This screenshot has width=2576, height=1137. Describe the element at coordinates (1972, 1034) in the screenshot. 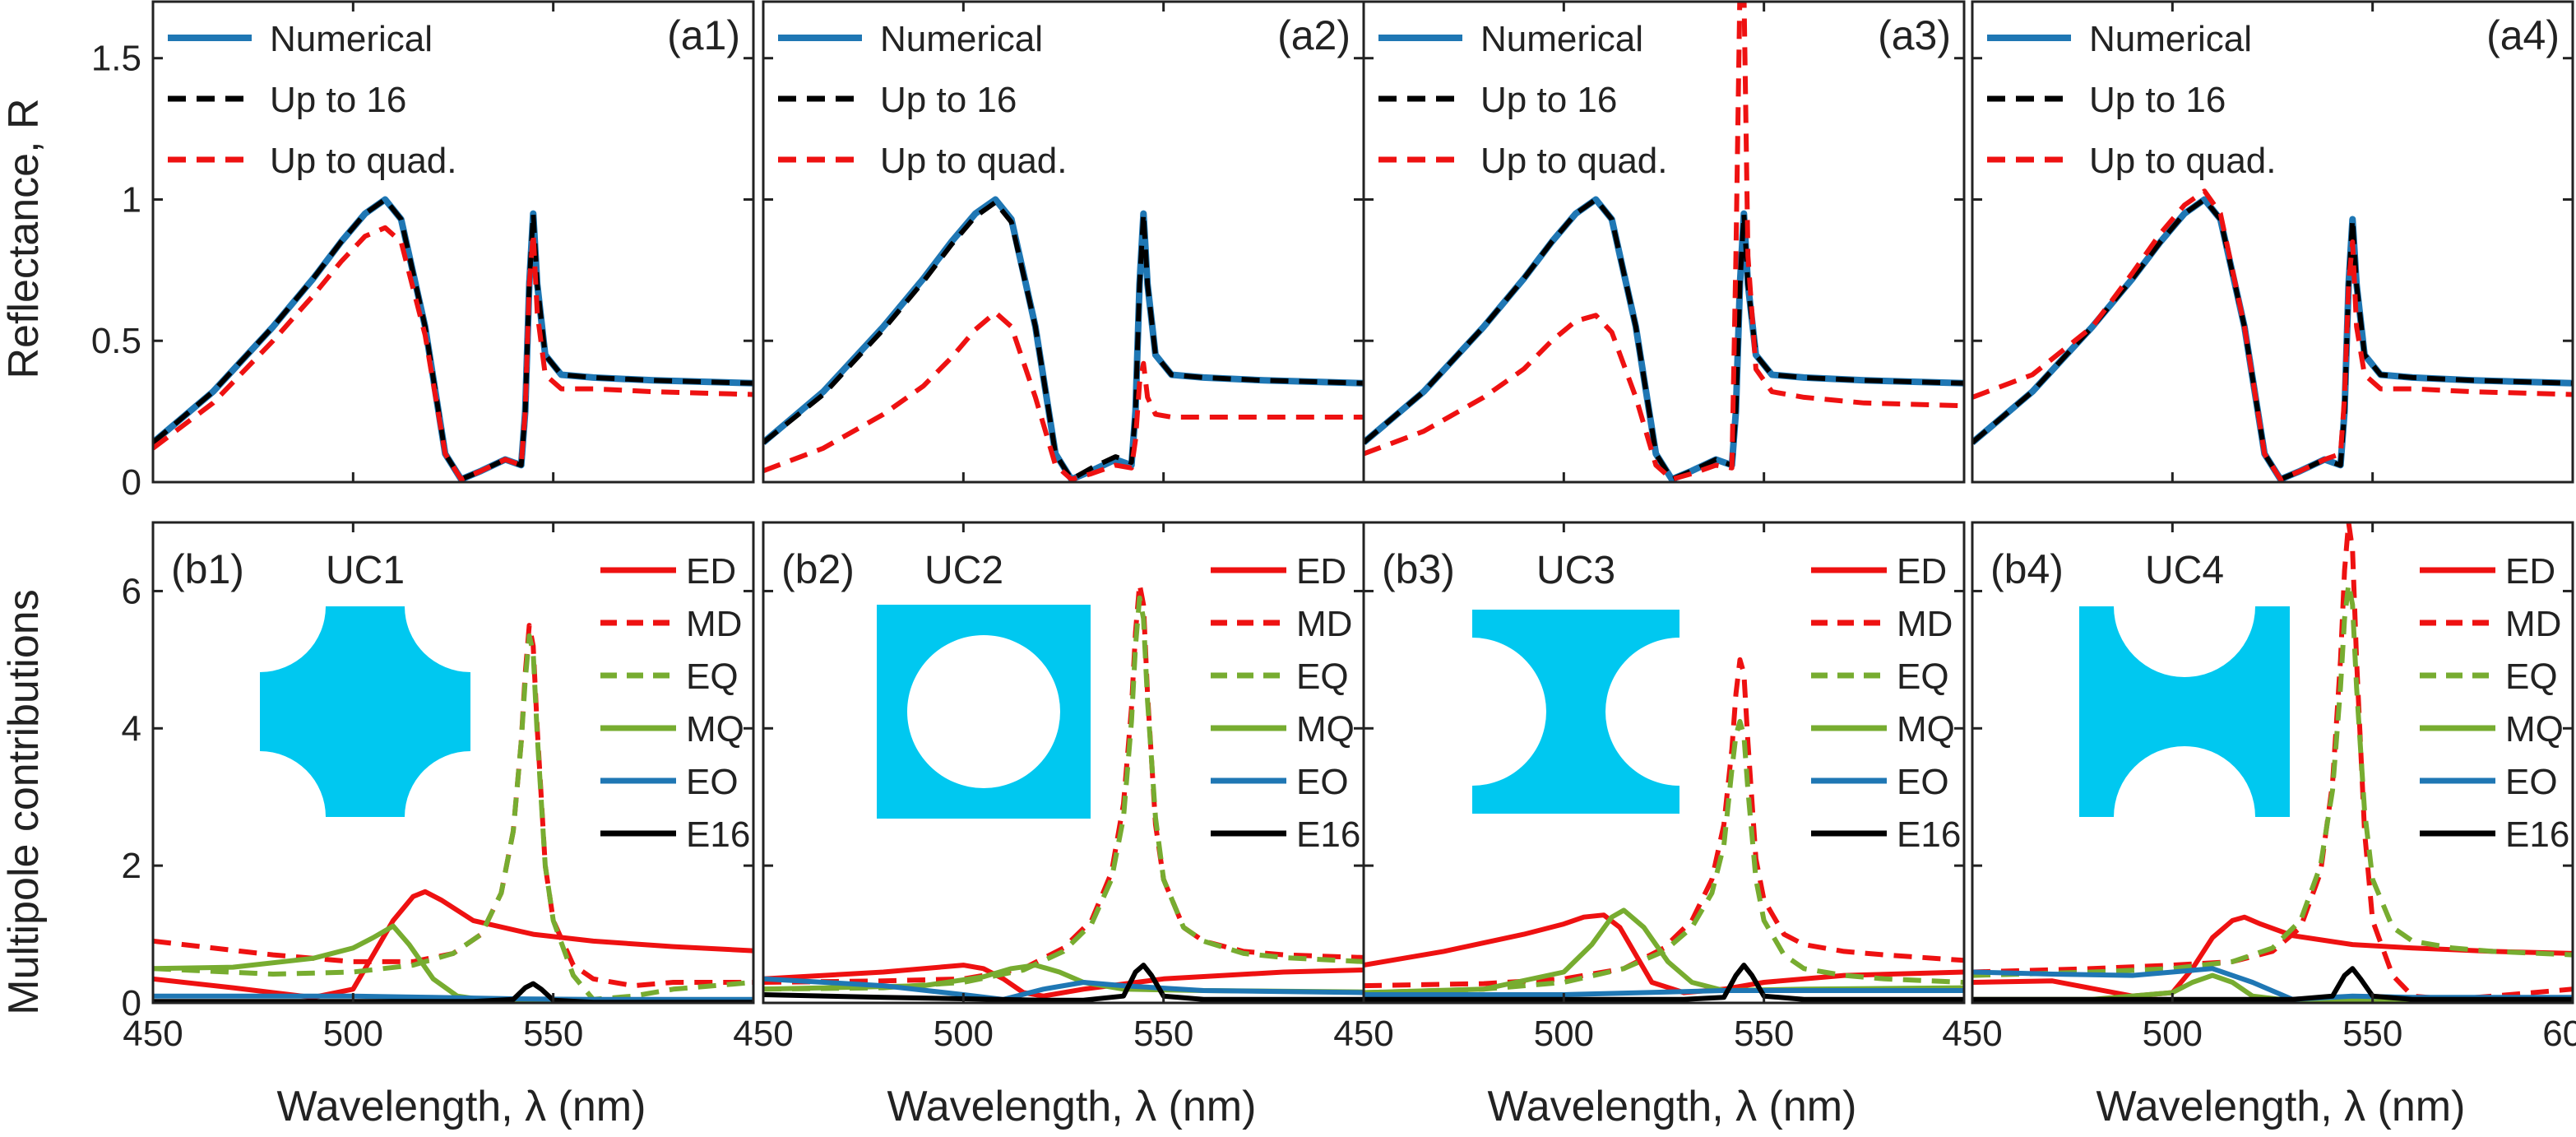

I see `x-tick-label: 450` at that location.